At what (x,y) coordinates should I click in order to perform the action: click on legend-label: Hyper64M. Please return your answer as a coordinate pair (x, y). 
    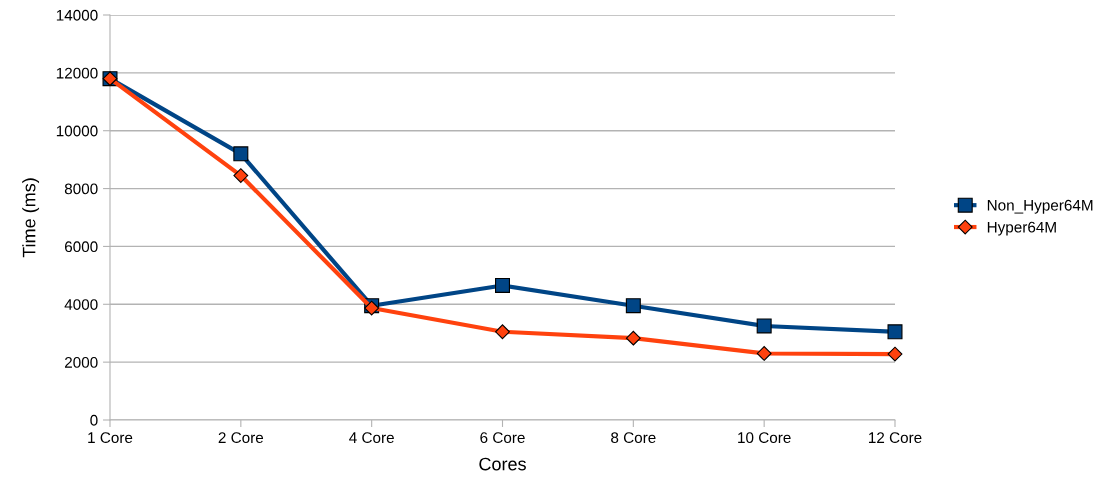
    Looking at the image, I should click on (1021, 228).